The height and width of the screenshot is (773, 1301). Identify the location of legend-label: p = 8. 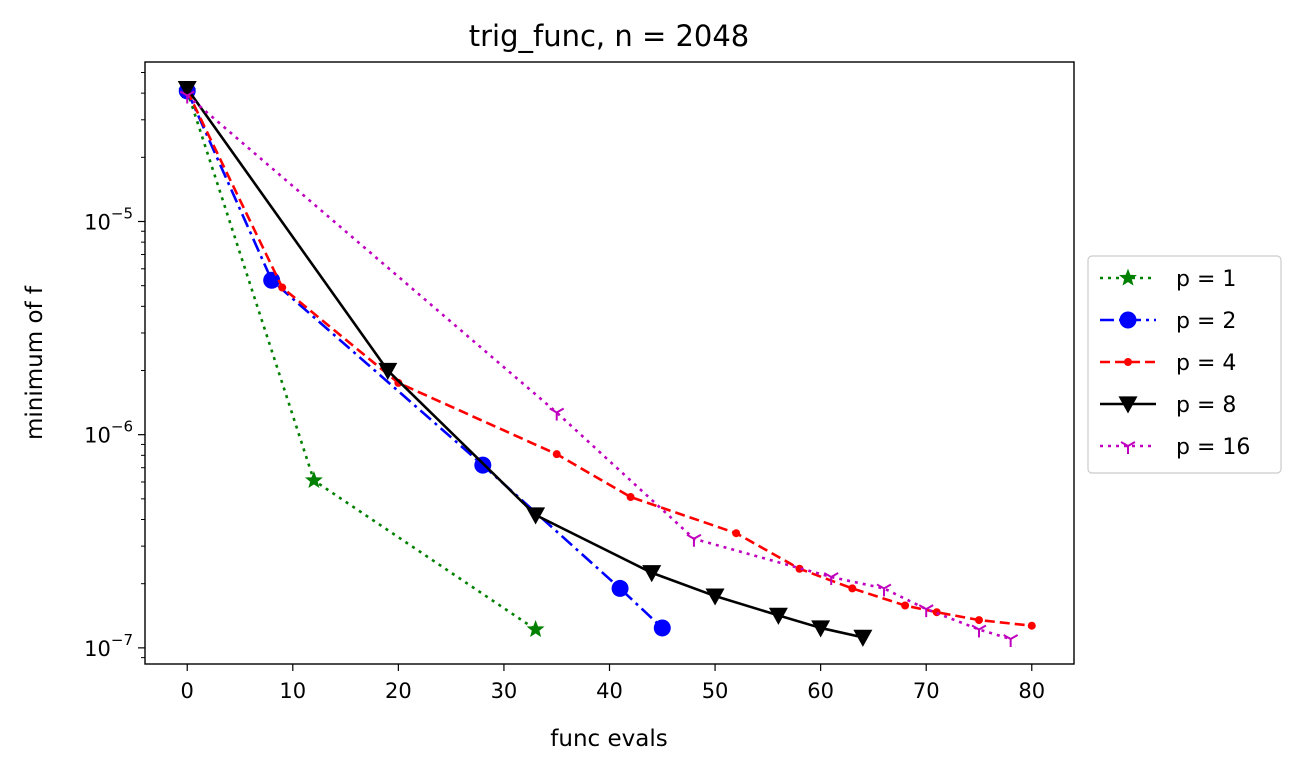
(1206, 405).